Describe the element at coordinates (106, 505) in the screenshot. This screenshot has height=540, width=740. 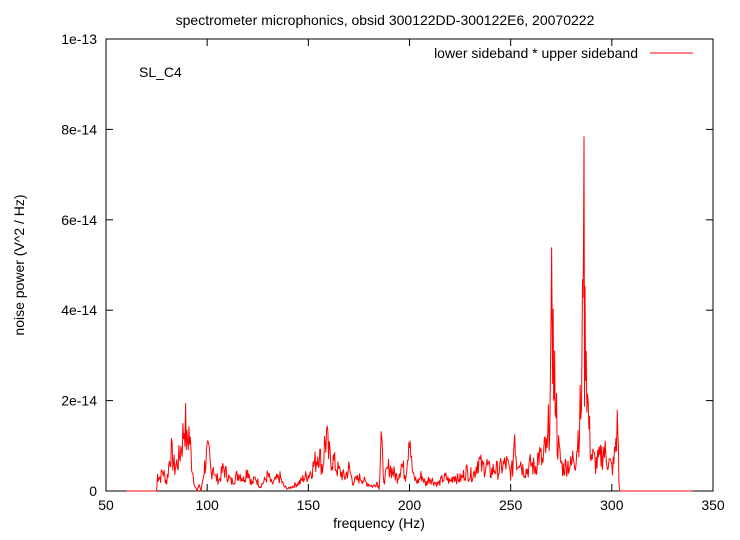
I see `x-tick-label: 50` at that location.